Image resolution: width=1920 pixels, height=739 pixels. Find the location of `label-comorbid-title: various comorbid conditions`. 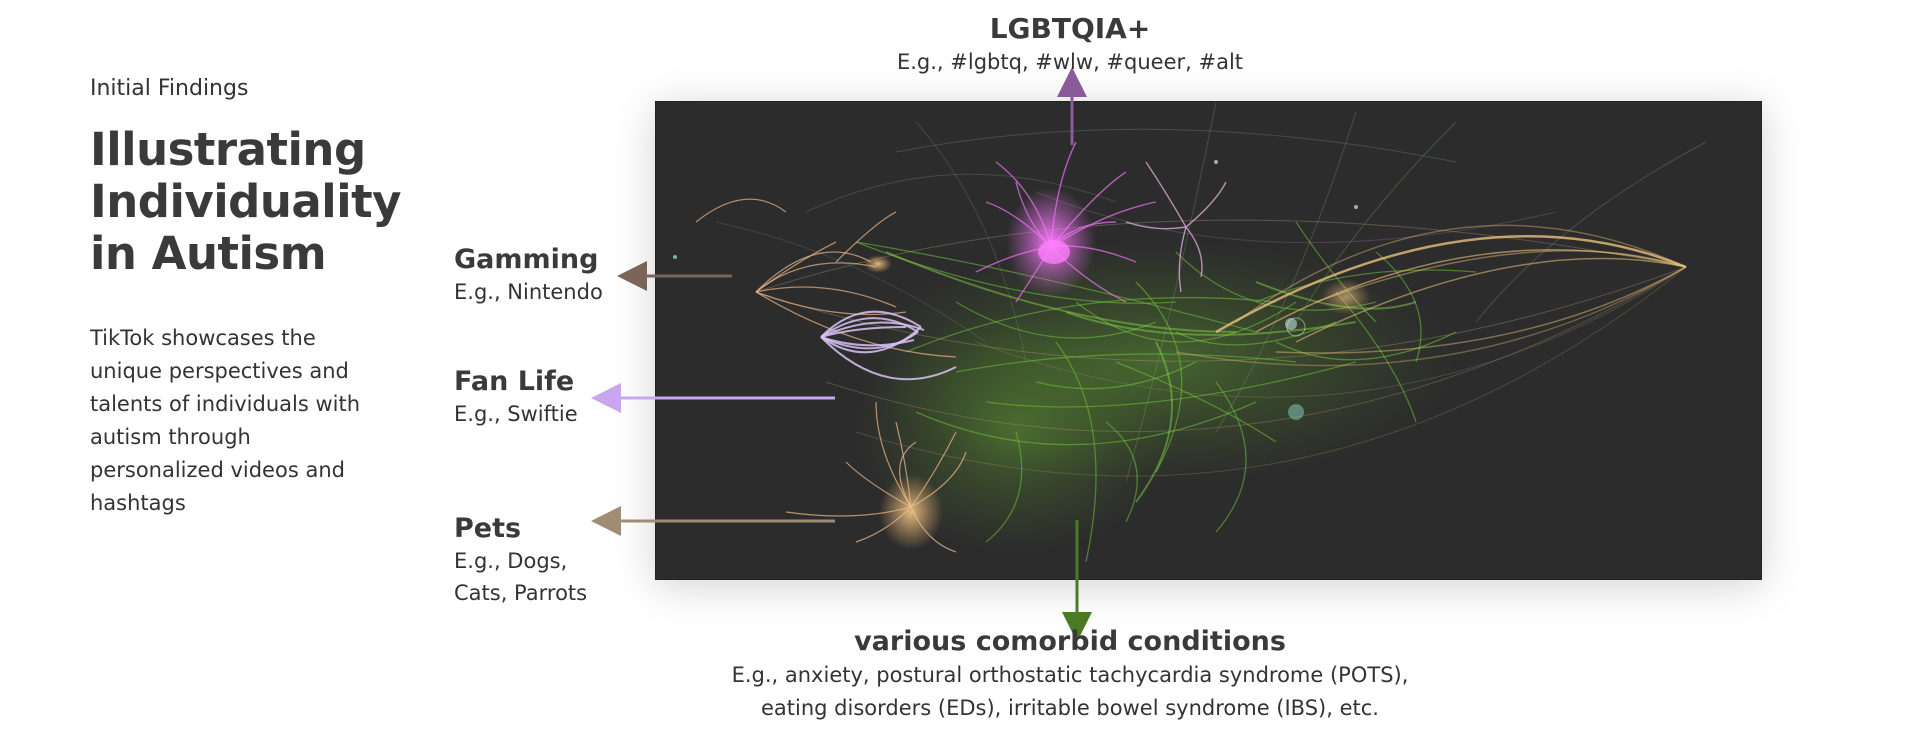

label-comorbid-title: various comorbid conditions is located at coordinates (1070, 641).